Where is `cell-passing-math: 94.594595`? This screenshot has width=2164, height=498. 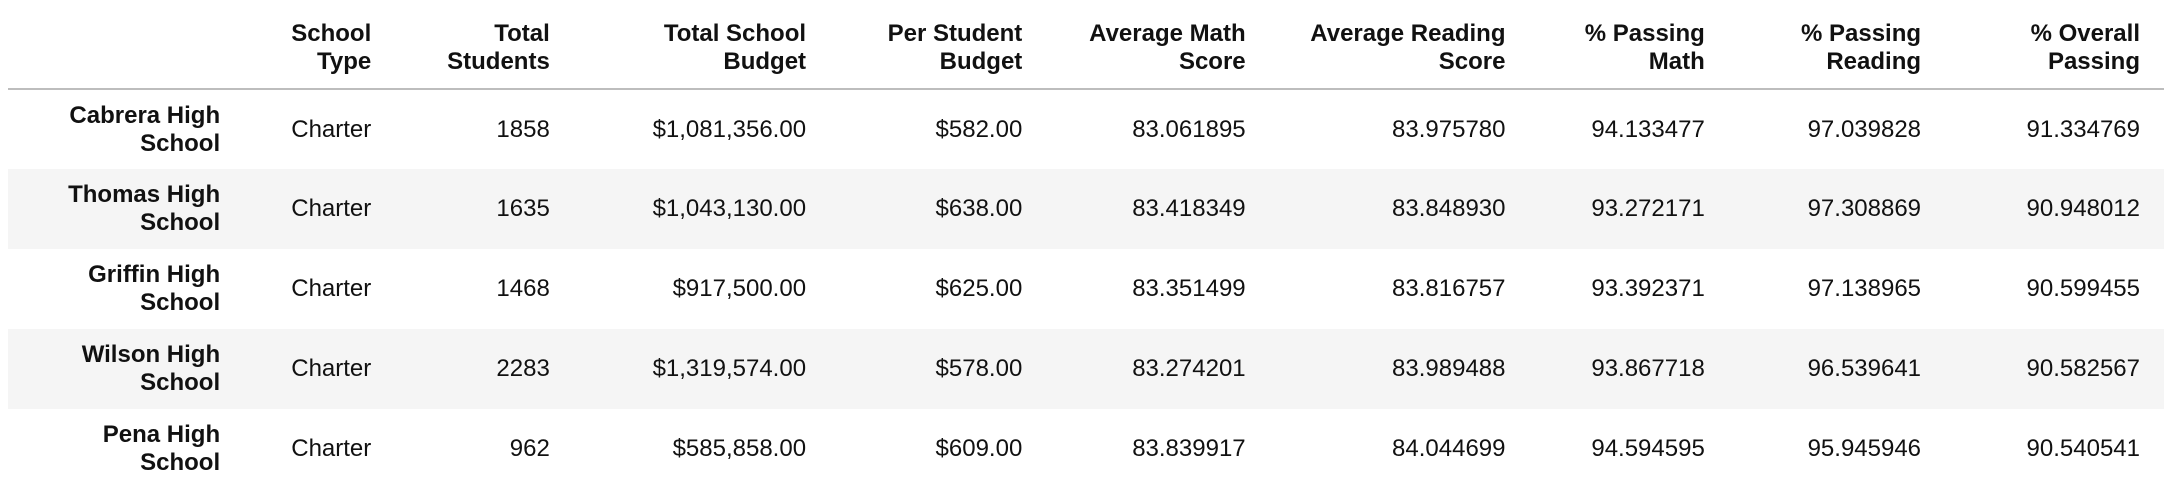
cell-passing-math: 94.594595 is located at coordinates (1648, 448).